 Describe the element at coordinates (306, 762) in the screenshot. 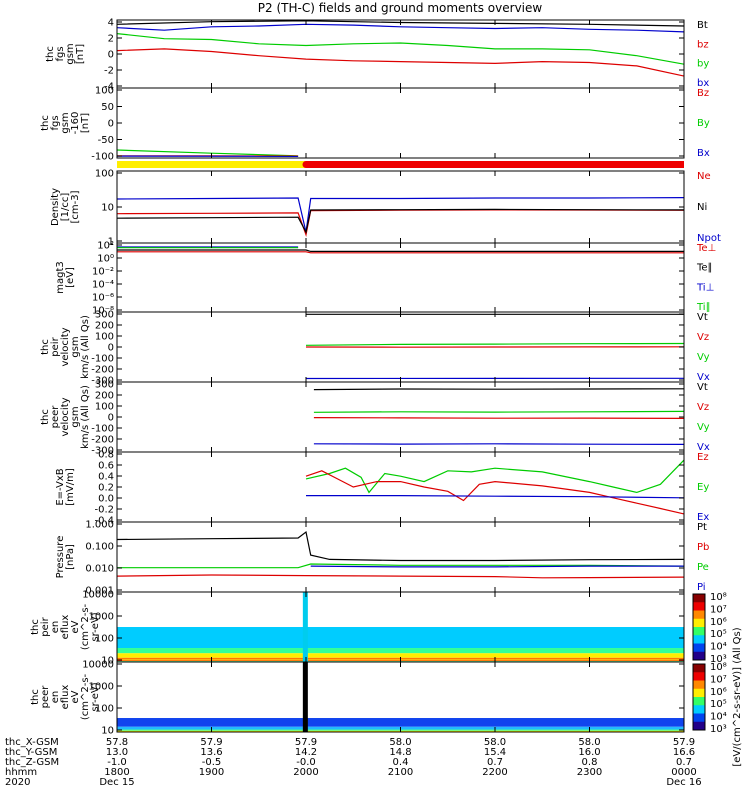

I see `footer-value: -0.0` at that location.